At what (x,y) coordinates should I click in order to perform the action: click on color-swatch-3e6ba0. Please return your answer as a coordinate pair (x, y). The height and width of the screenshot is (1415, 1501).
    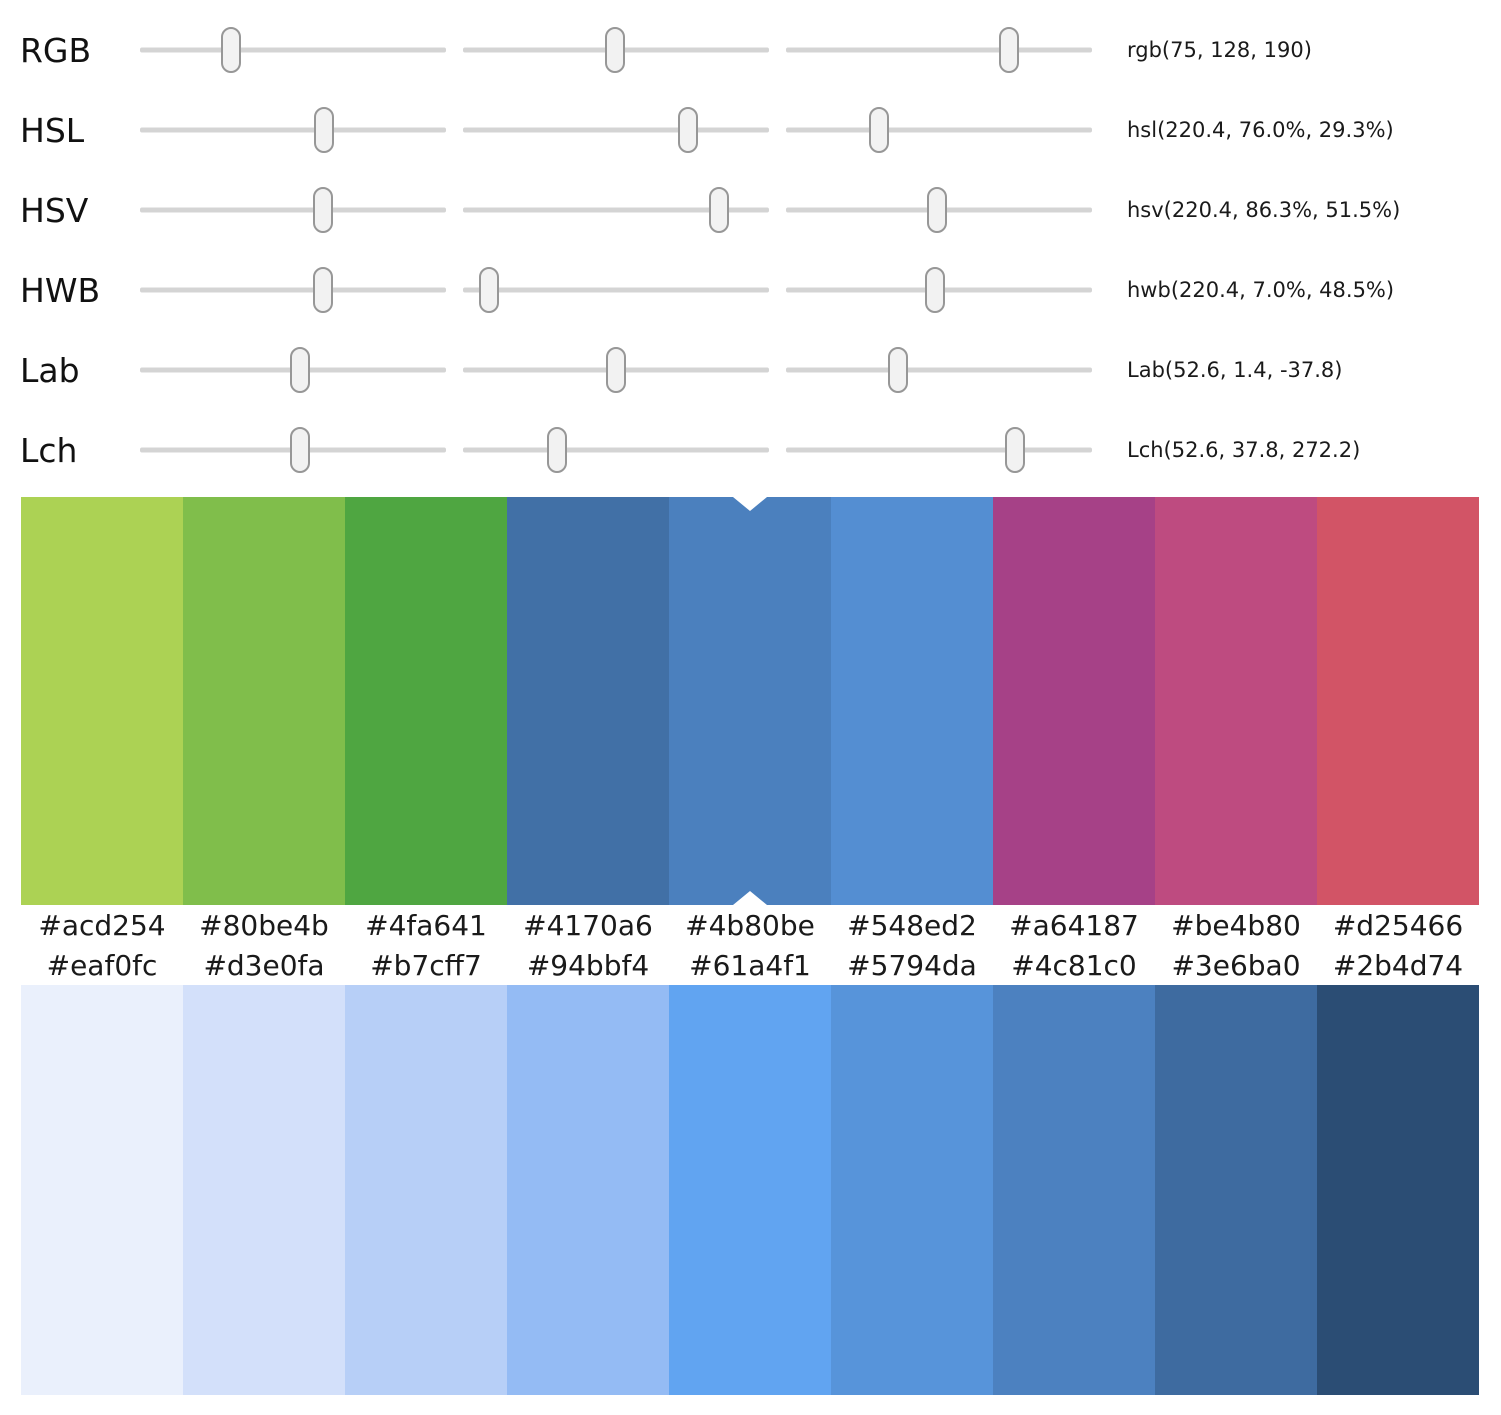
    Looking at the image, I should click on (1236, 1190).